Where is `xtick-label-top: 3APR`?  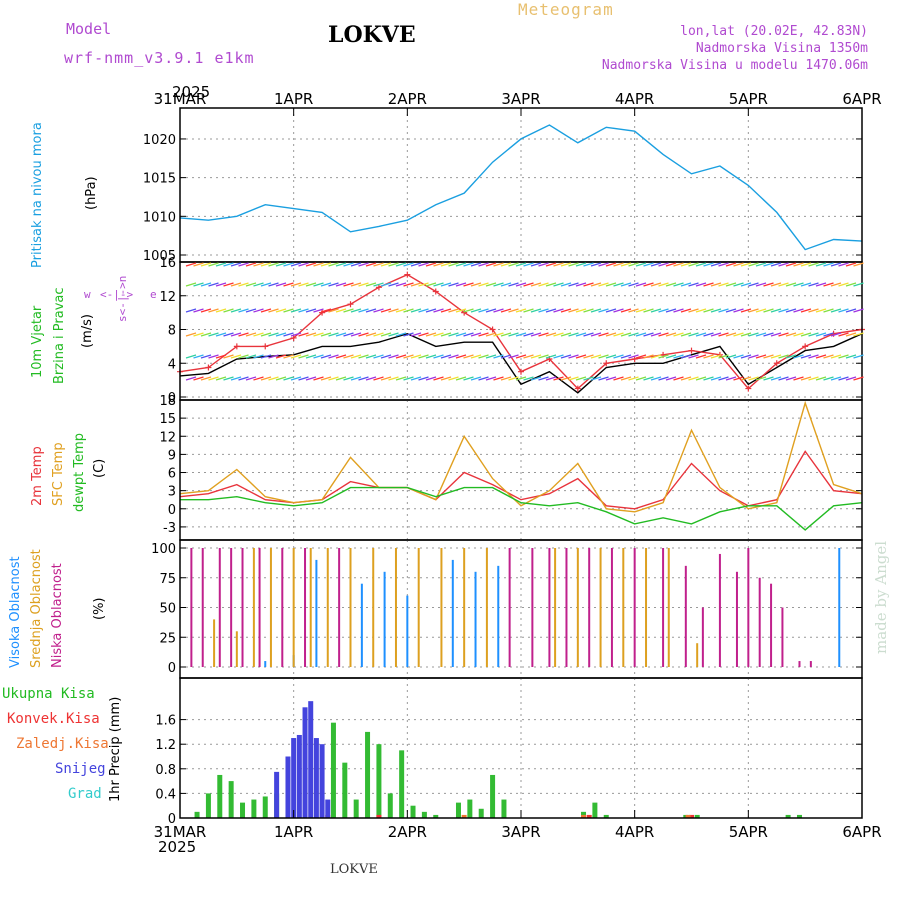 xtick-label-top: 3APR is located at coordinates (520, 99).